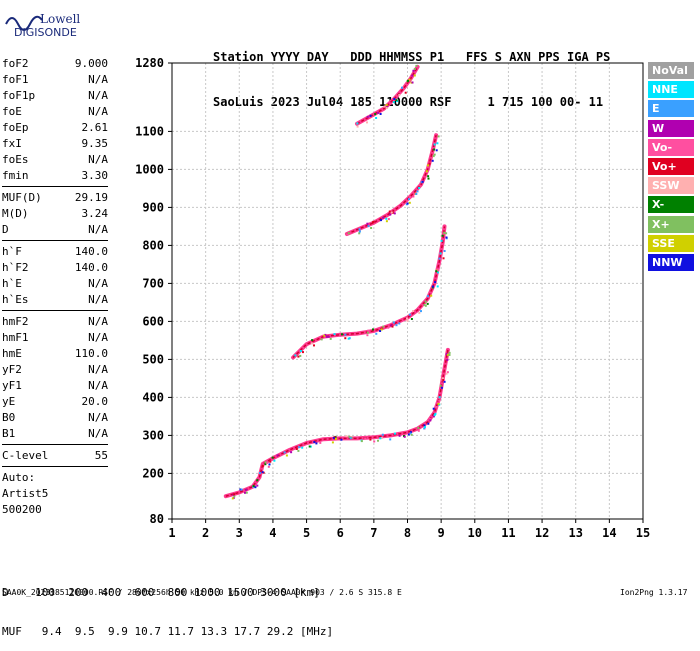 The height and width of the screenshot is (651, 700). What do you see at coordinates (157, 519) in the screenshot?
I see `y-tick-label: 80` at bounding box center [157, 519].